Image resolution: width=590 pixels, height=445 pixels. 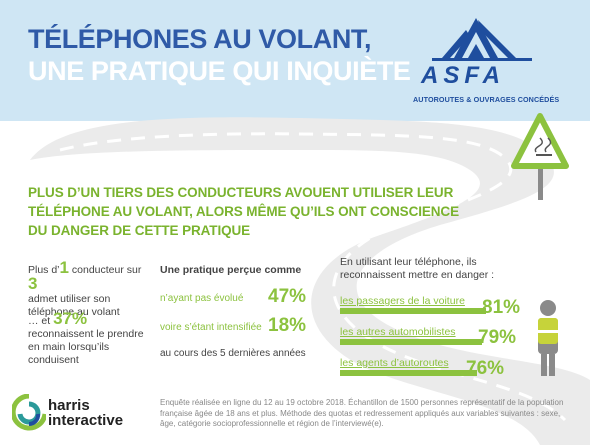 What do you see at coordinates (482, 39) in the screenshot?
I see `asfa-logo-icon` at bounding box center [482, 39].